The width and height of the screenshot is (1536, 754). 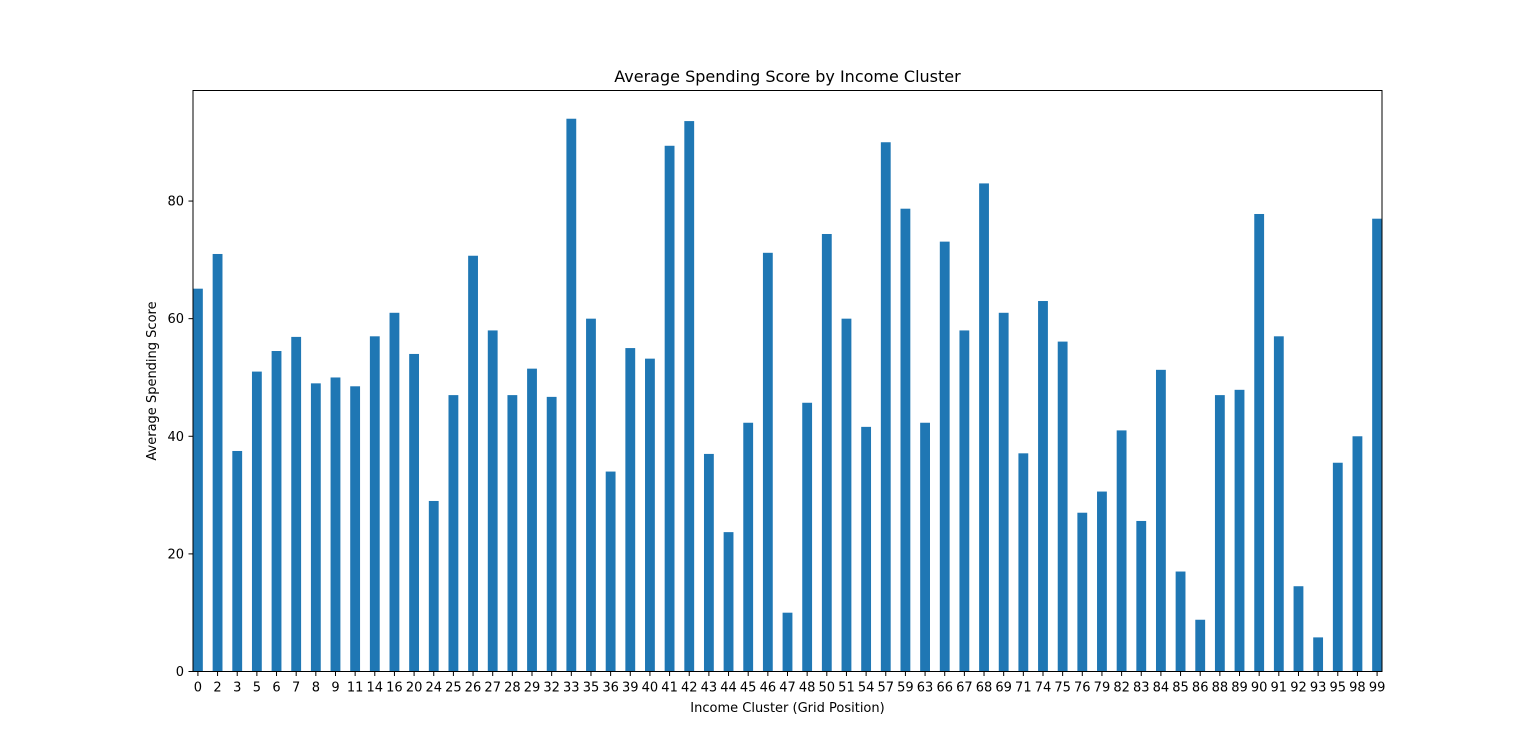 I want to click on x-tick-label-33: 33, so click(x=571, y=688).